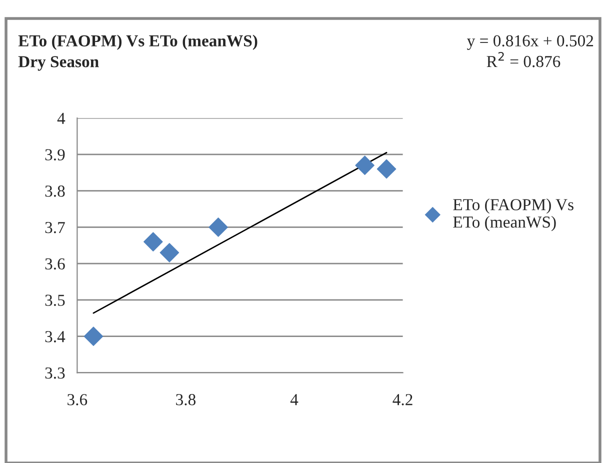  Describe the element at coordinates (523, 60) in the screenshot. I see `text: R$^{2}$ = 0.876` at that location.